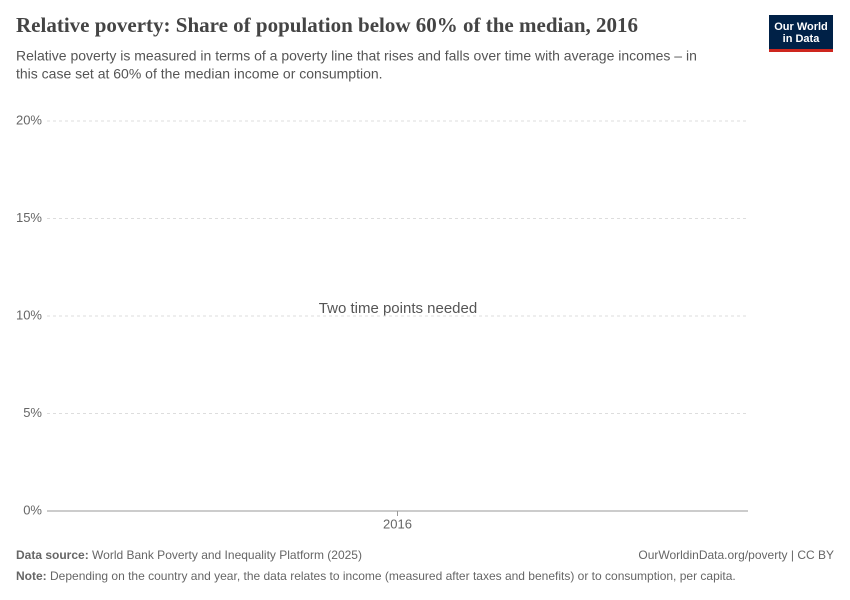 This screenshot has height=600, width=850. I want to click on y-tick-label: 10%, so click(29, 314).